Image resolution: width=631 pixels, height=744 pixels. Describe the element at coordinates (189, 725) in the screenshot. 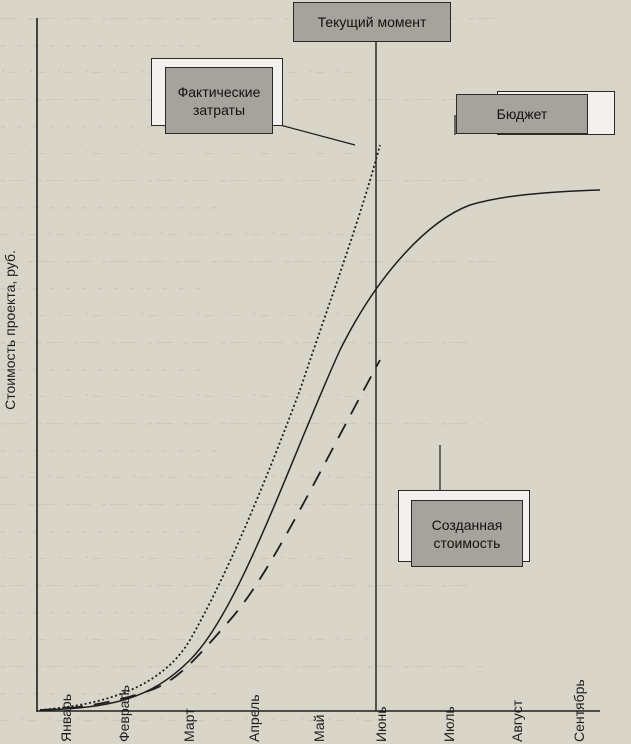

I see `month-label: Март` at that location.